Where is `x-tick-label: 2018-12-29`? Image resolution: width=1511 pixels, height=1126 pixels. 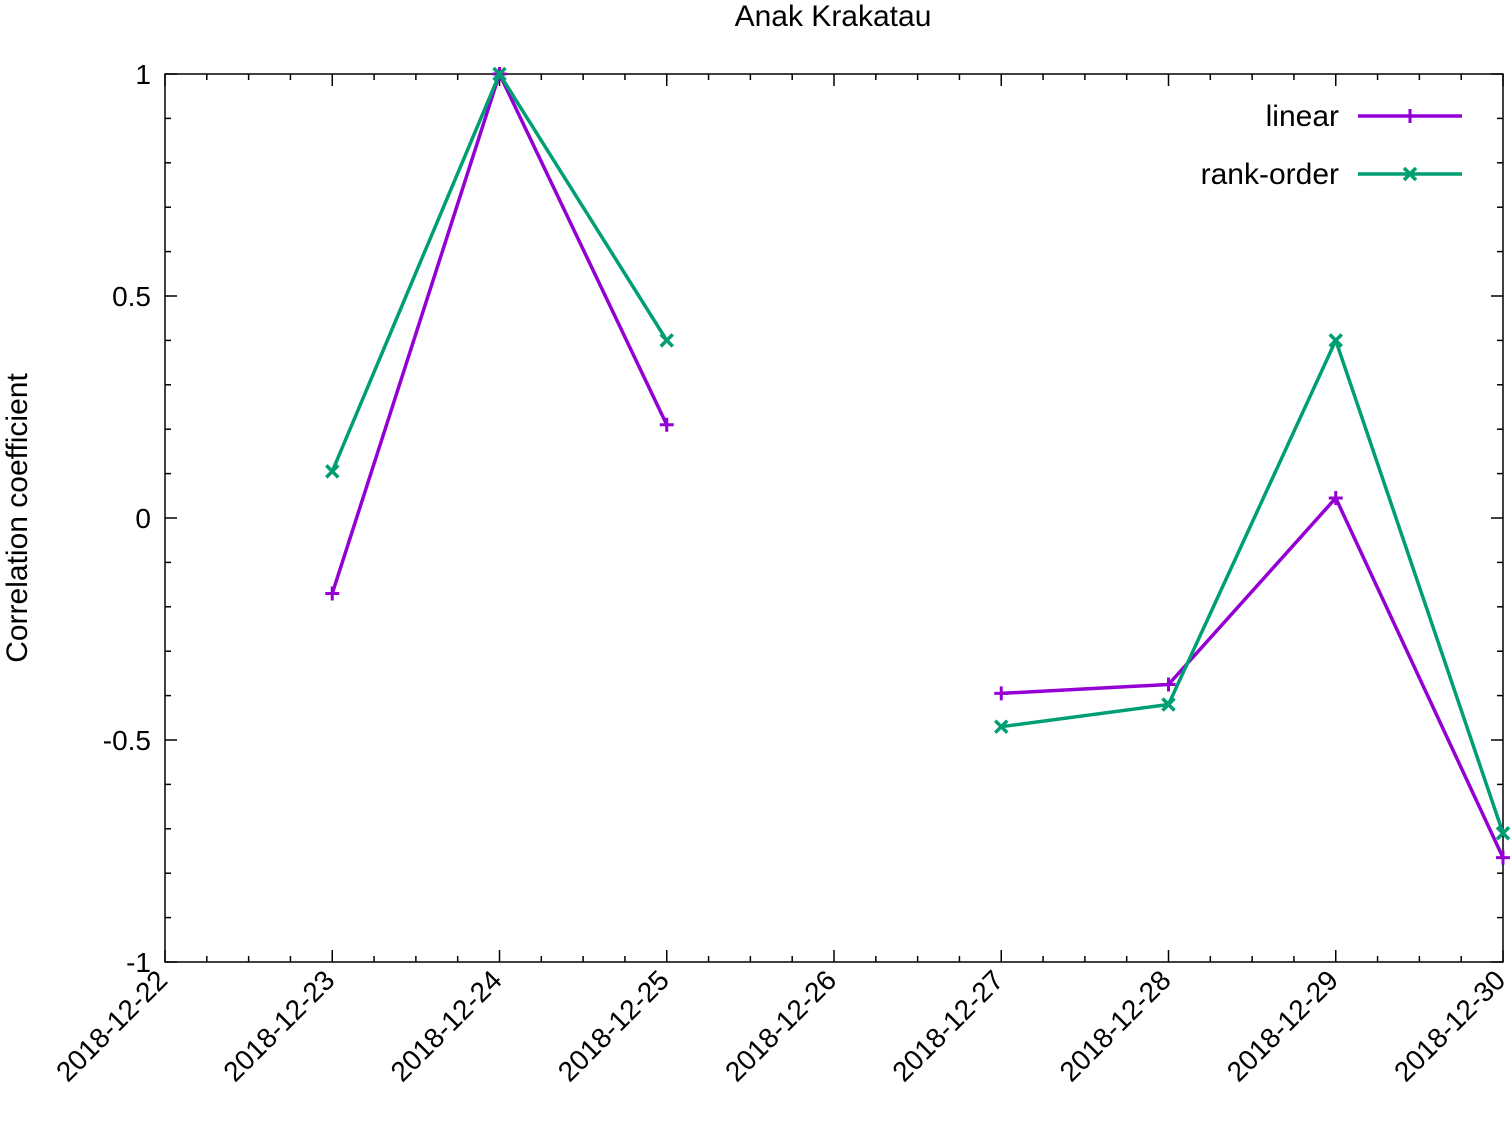 x-tick-label: 2018-12-29 is located at coordinates (1282, 1025).